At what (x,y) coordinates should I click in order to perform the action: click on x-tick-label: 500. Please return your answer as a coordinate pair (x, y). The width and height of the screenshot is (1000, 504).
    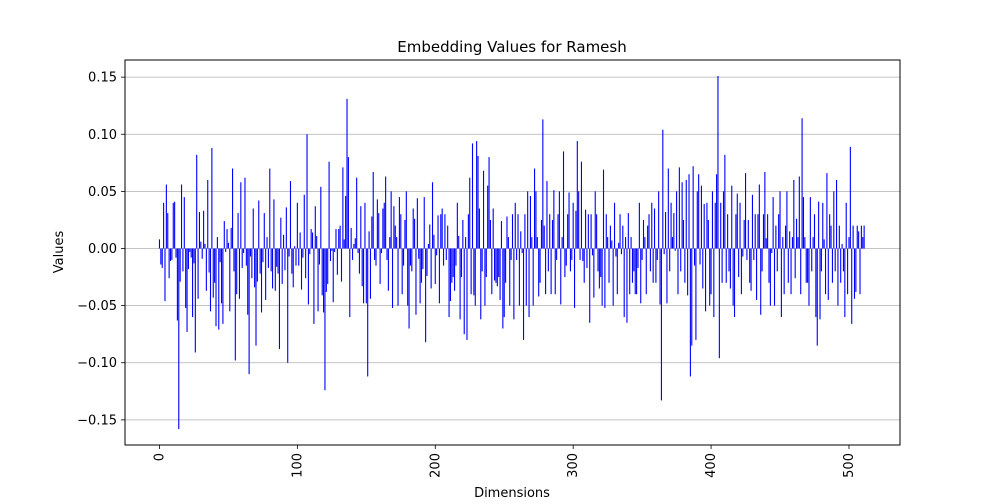
    Looking at the image, I should click on (849, 465).